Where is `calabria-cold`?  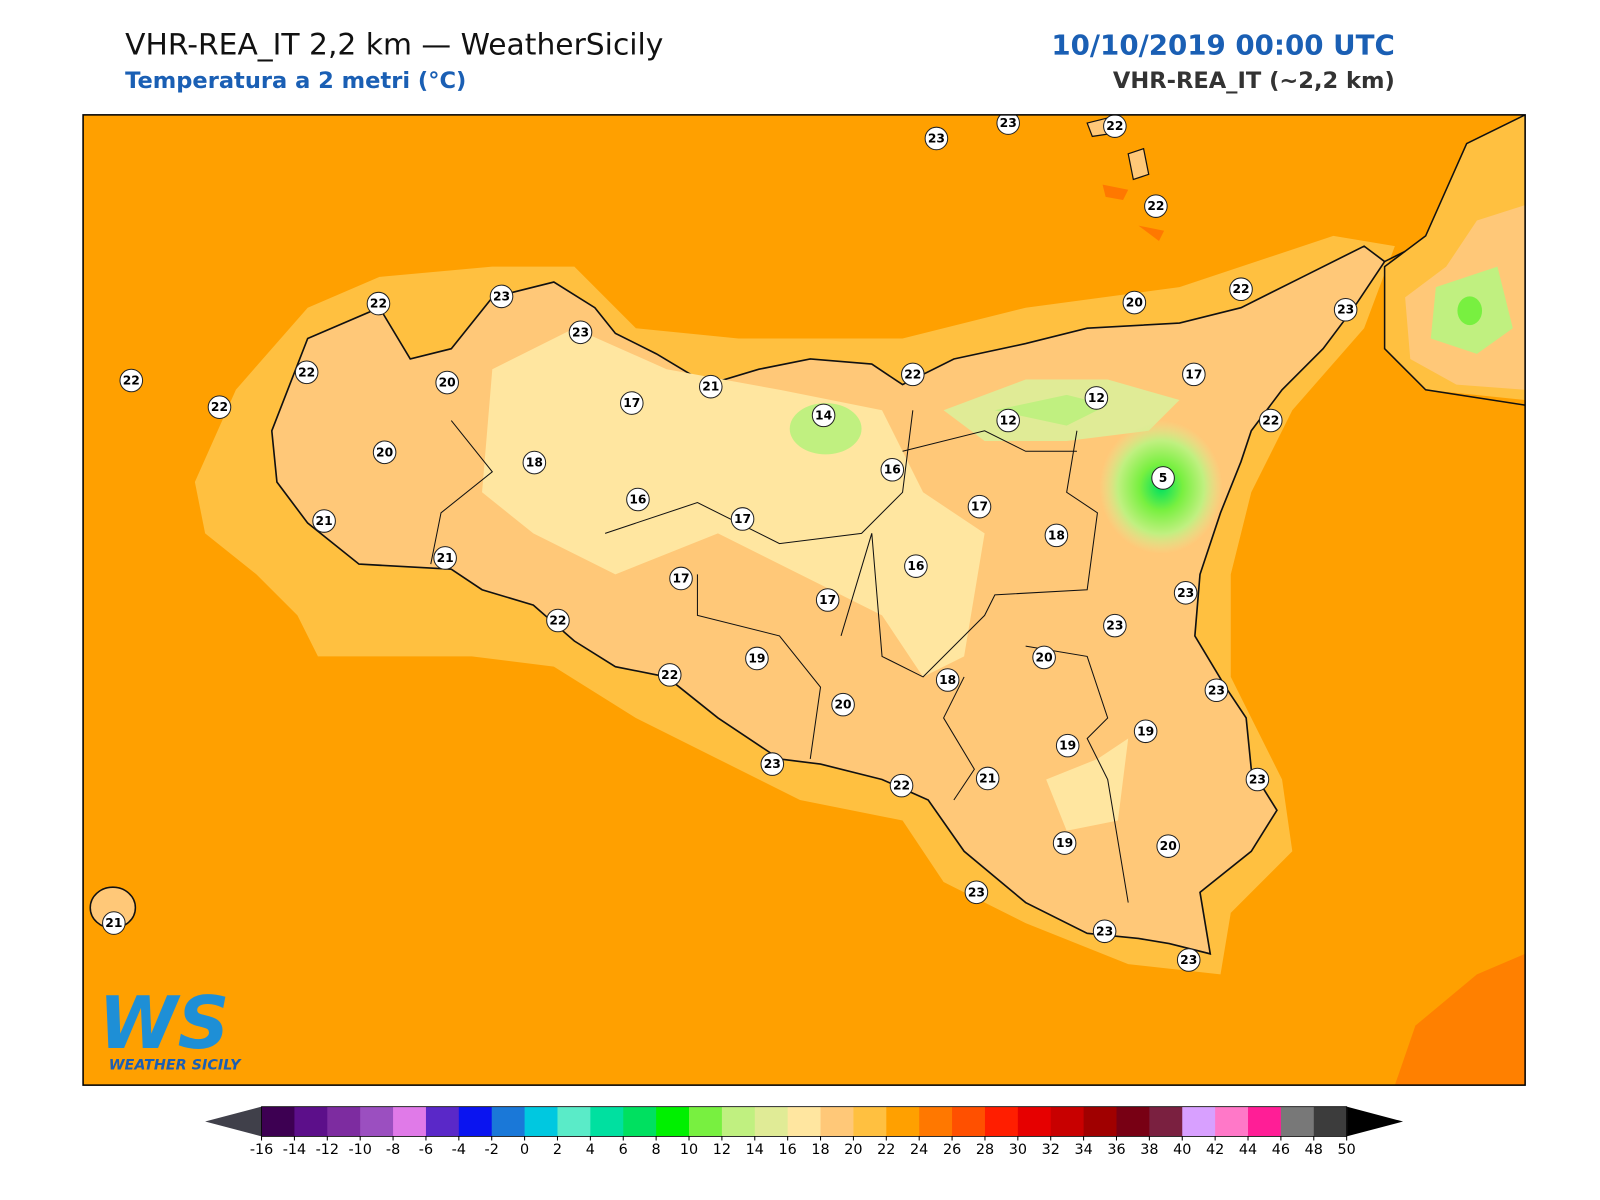 calabria-cold is located at coordinates (1470, 311).